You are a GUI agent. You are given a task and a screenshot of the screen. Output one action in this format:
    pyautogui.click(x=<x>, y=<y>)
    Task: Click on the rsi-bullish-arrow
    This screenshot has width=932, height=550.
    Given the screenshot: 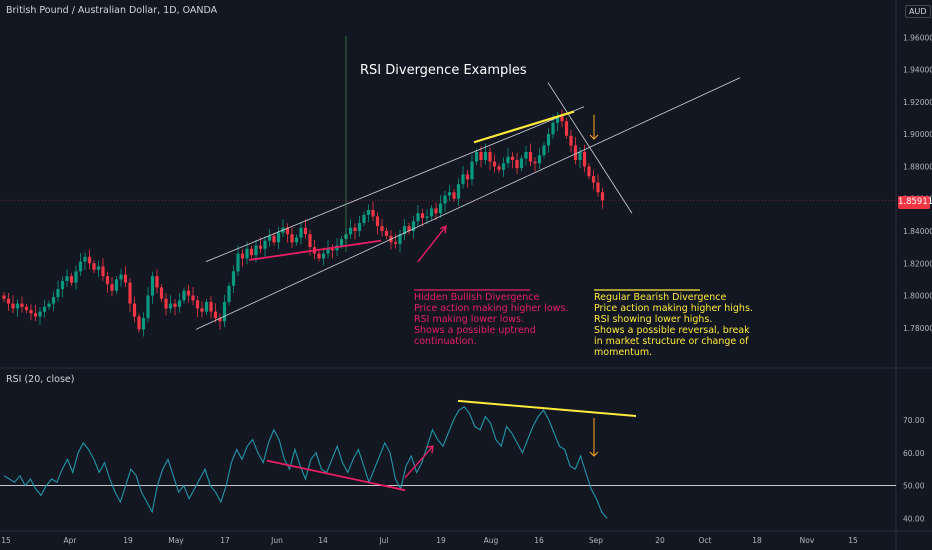 What is the action you would take?
    pyautogui.click(x=419, y=462)
    